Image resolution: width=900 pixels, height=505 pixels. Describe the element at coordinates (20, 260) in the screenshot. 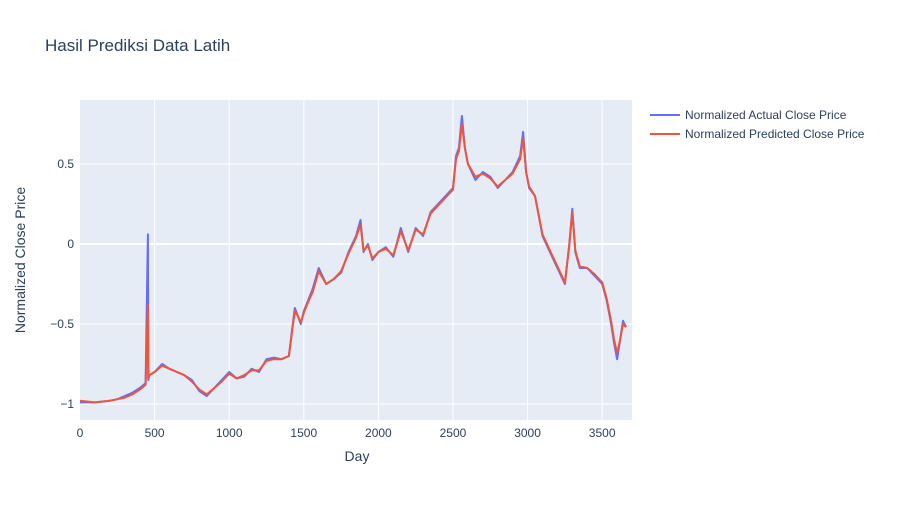

I see `y-axis-label: Normalized Close Price` at that location.